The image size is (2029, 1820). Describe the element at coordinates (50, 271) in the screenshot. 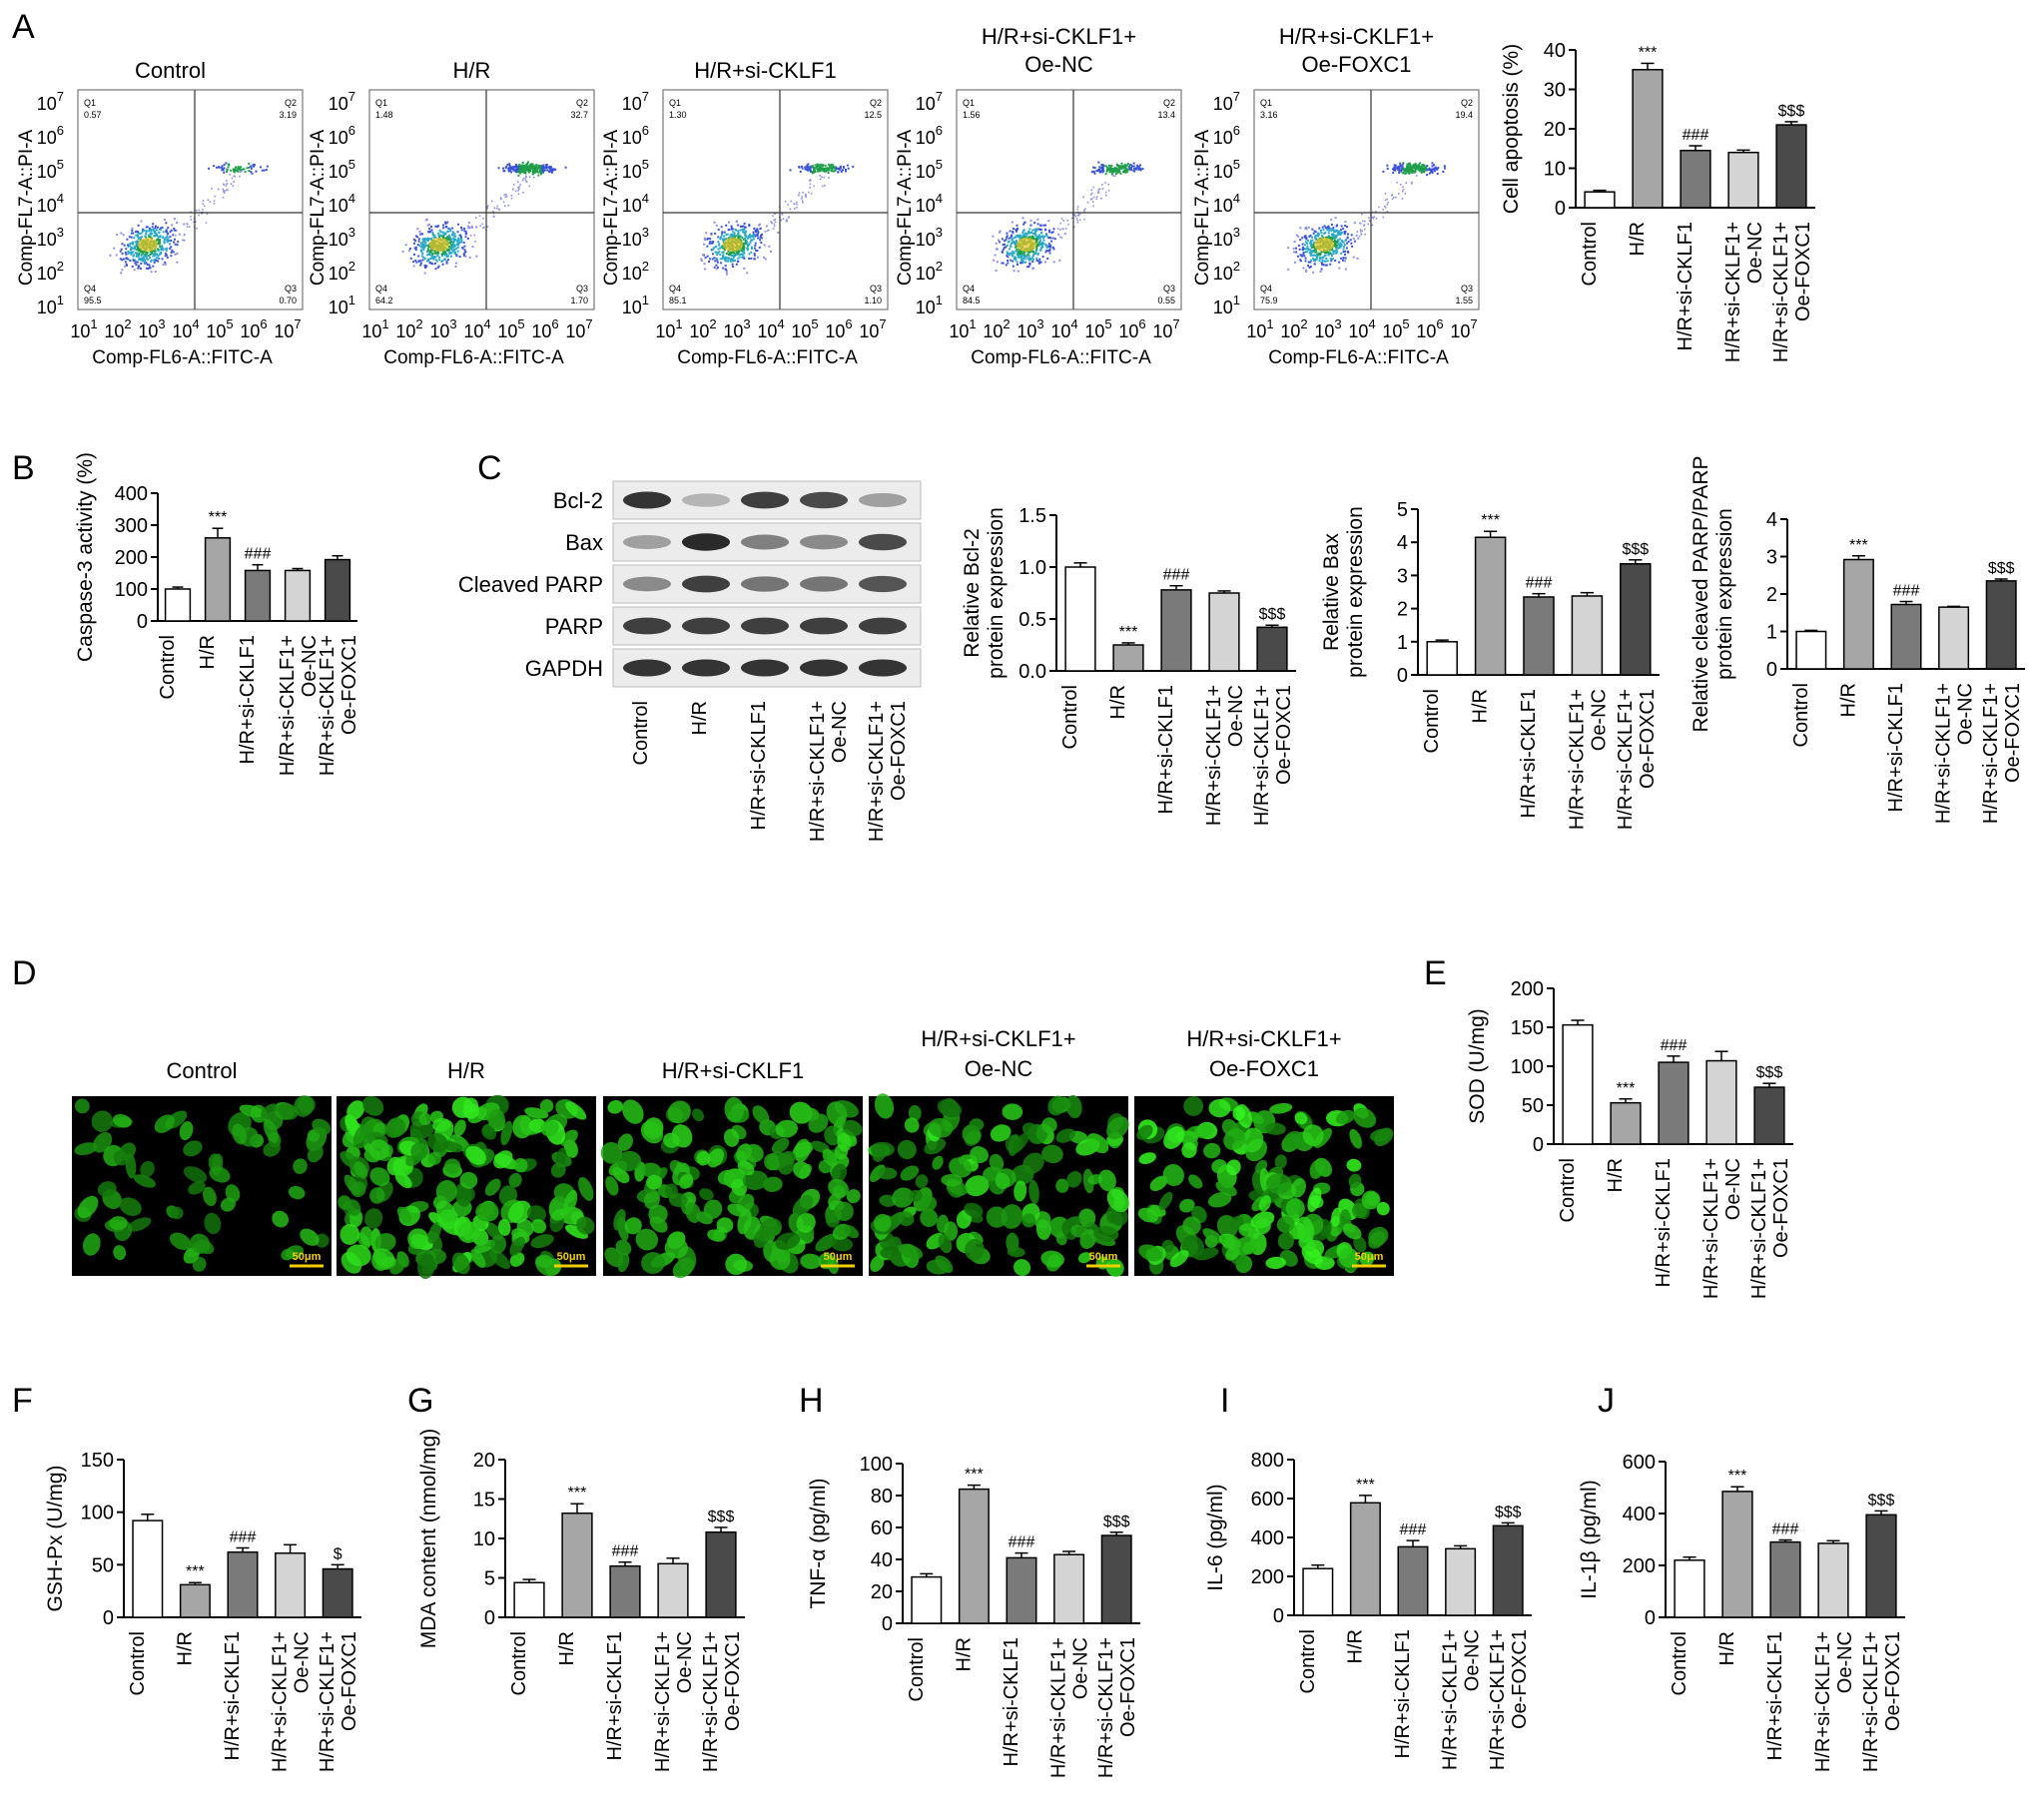

I see `y-tick-label: 102` at that location.